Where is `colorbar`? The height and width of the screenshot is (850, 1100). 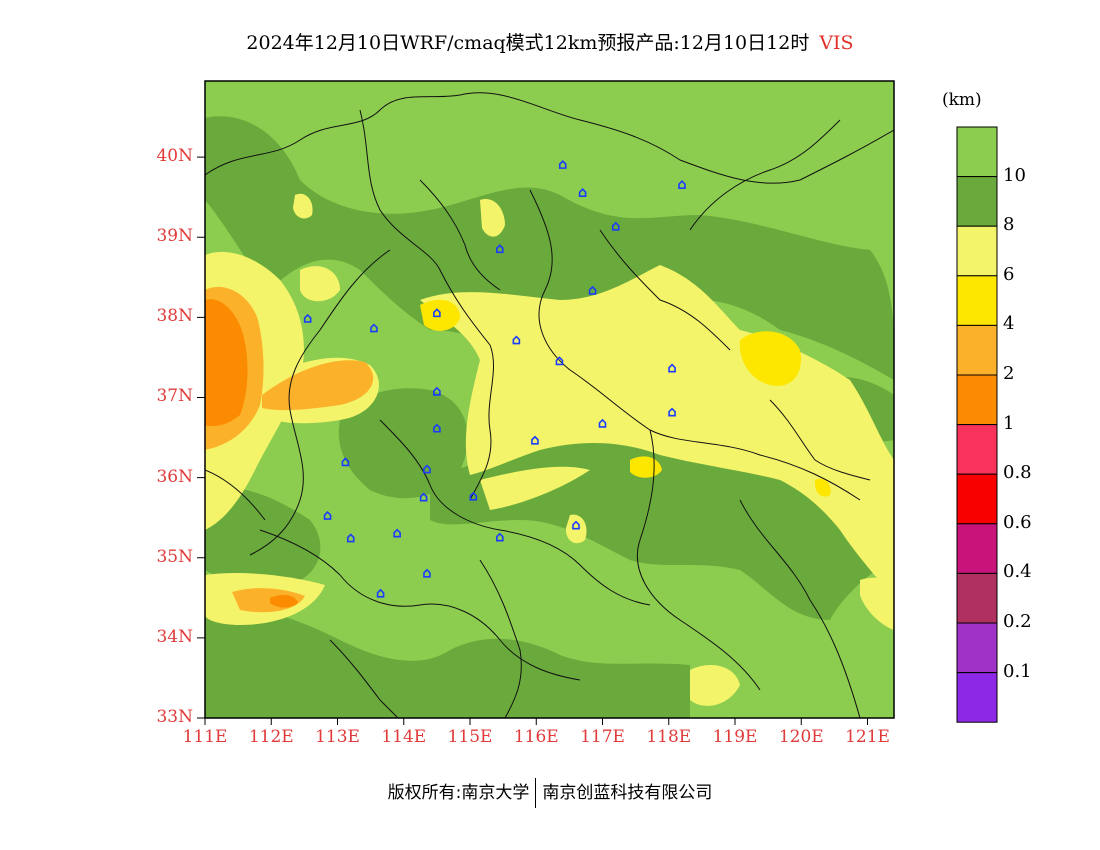 colorbar is located at coordinates (977, 424).